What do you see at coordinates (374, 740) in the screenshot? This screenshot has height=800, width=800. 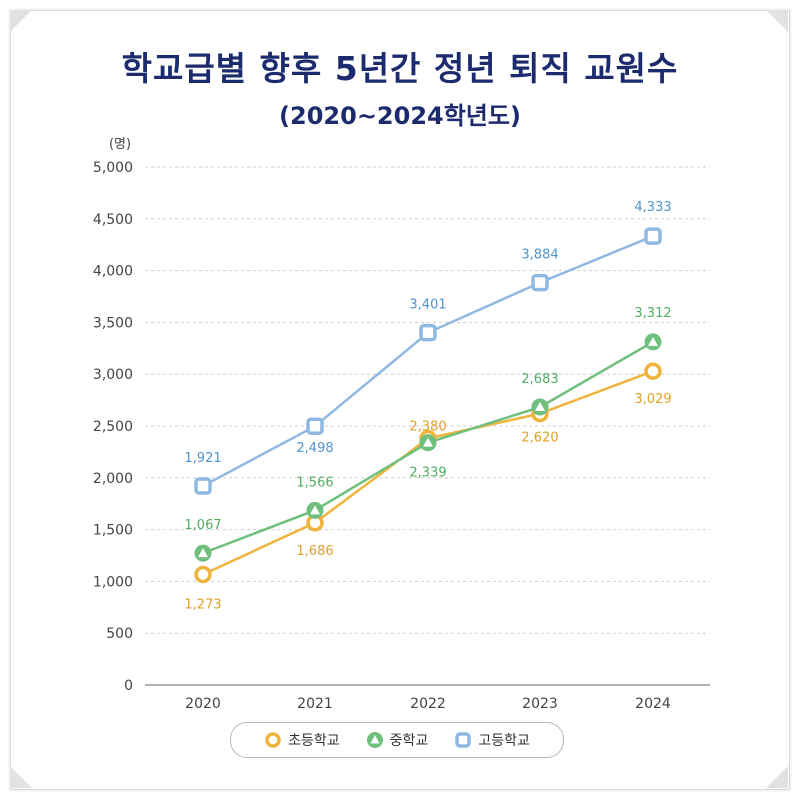 I see `triangle-marker-icon` at bounding box center [374, 740].